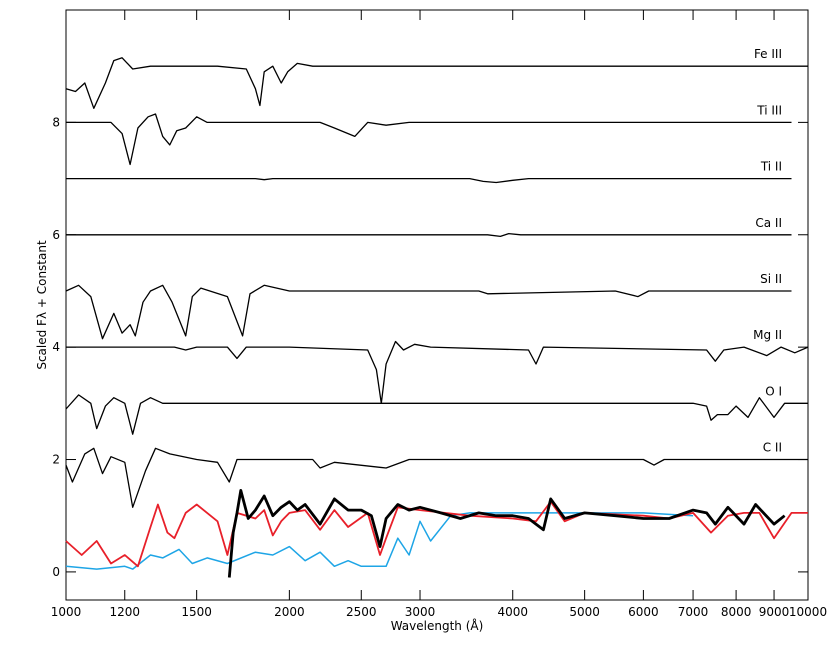 This screenshot has width=830, height=646. What do you see at coordinates (361, 612) in the screenshot?
I see `x-tick-label: 2500` at bounding box center [361, 612].